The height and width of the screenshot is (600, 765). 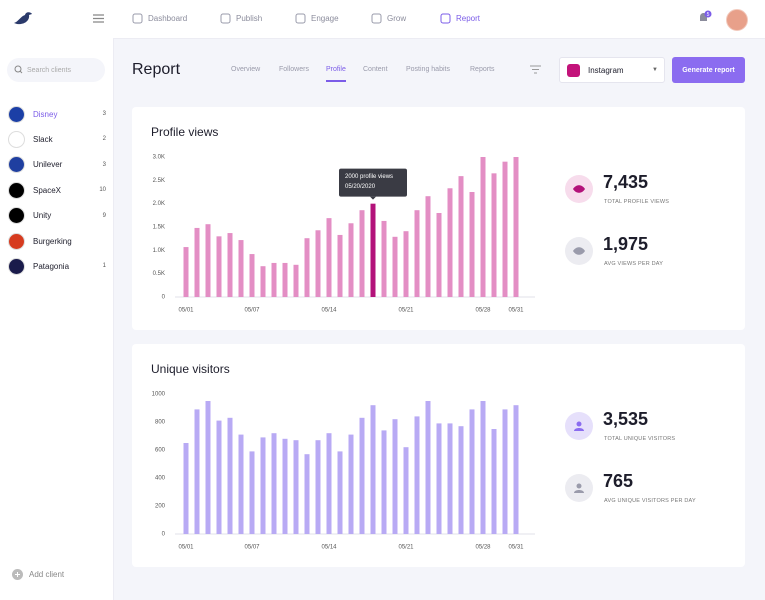 What do you see at coordinates (57, 241) in the screenshot?
I see `client-row: Burgerking` at bounding box center [57, 241].